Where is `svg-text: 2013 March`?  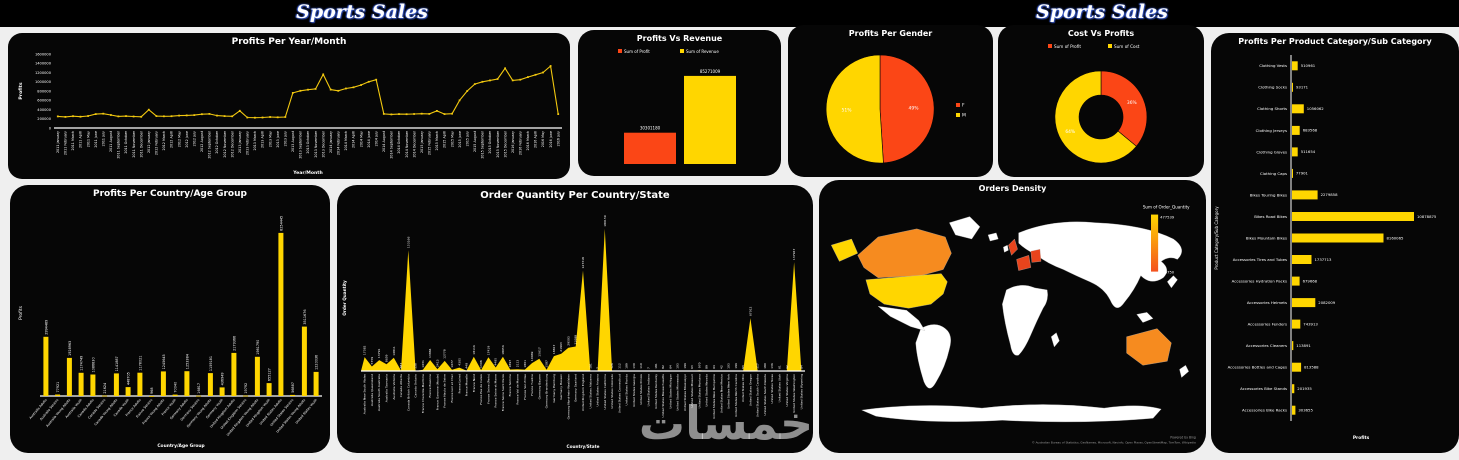 svg-text: 2013 March is located at coordinates (255, 141).